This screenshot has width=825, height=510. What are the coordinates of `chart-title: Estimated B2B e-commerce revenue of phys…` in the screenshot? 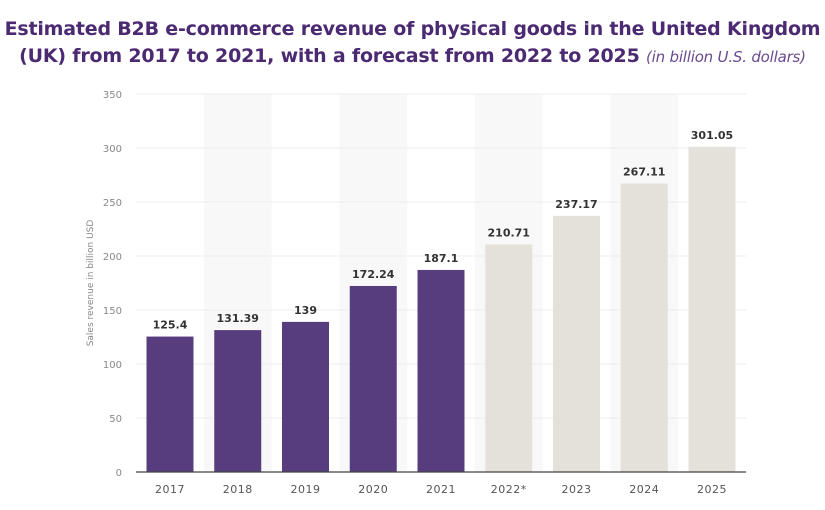 It's located at (412, 43).